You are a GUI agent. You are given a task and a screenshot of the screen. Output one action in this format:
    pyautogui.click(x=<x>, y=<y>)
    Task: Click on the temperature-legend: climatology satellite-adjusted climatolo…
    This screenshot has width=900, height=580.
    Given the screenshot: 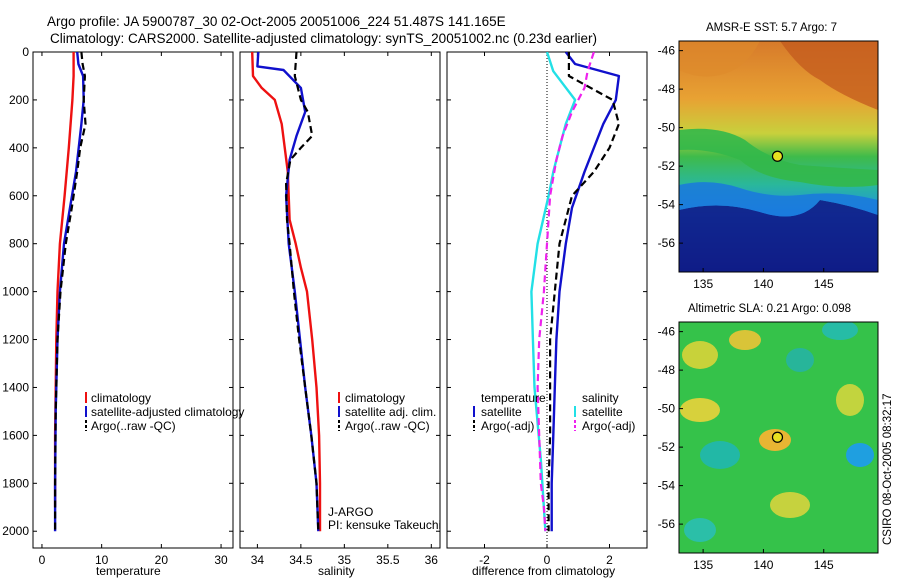 What is the action you would take?
    pyautogui.click(x=164, y=412)
    